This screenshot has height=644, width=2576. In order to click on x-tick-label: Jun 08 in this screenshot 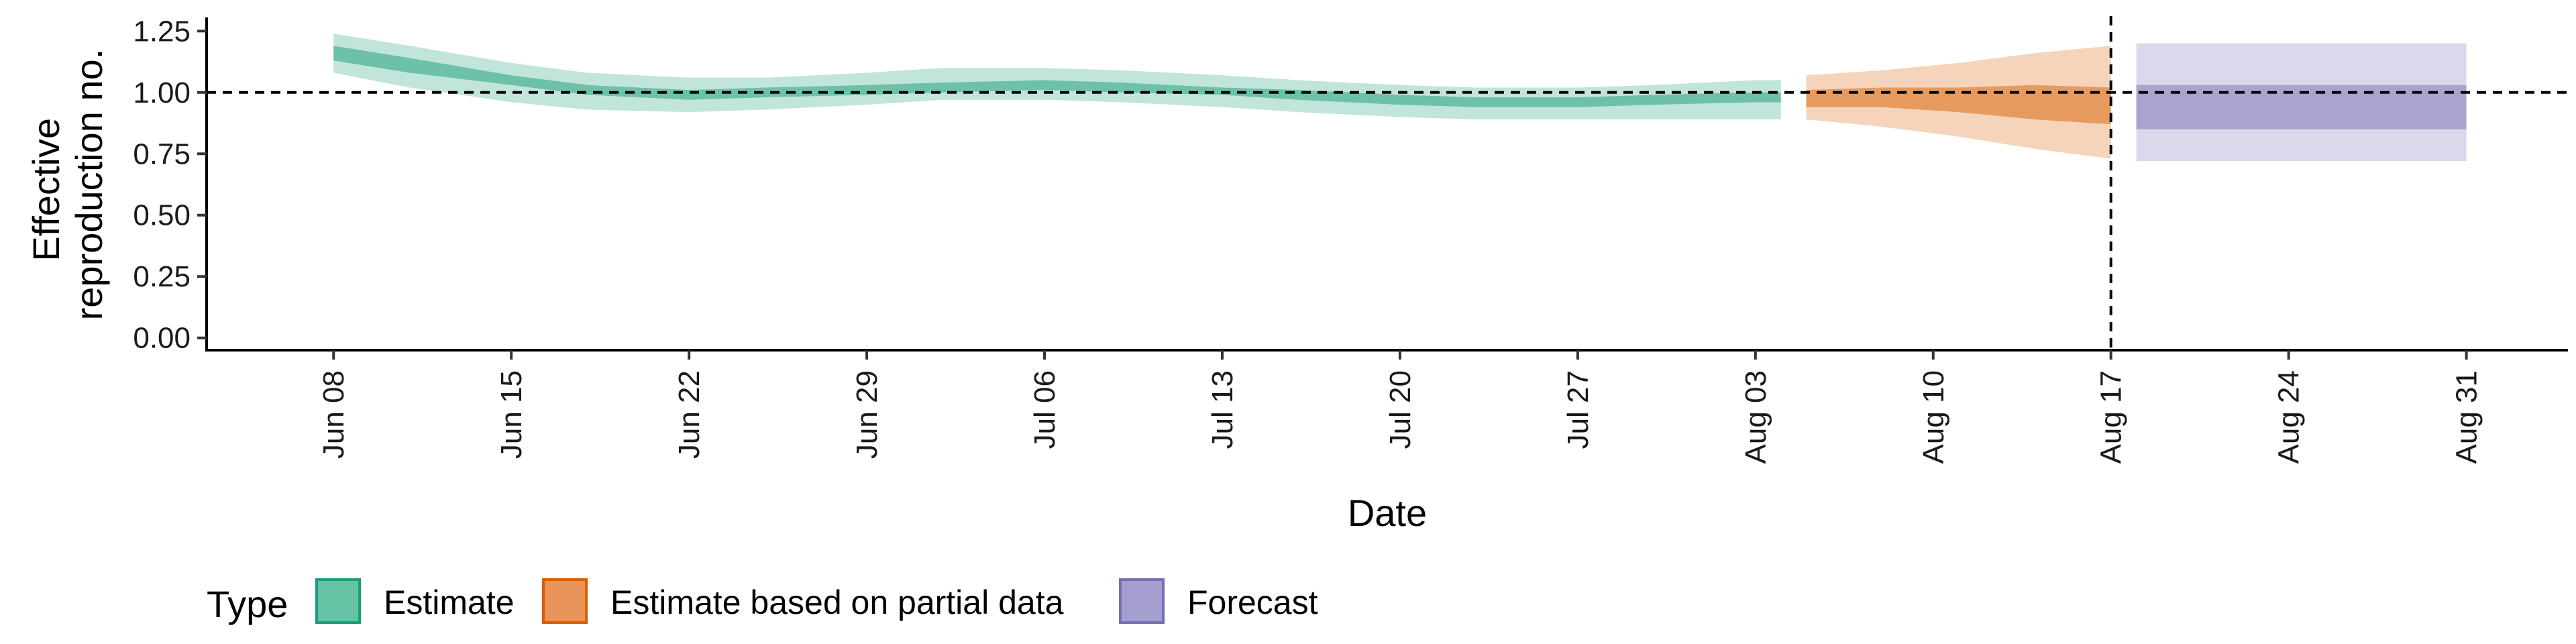, I will do `click(333, 414)`.